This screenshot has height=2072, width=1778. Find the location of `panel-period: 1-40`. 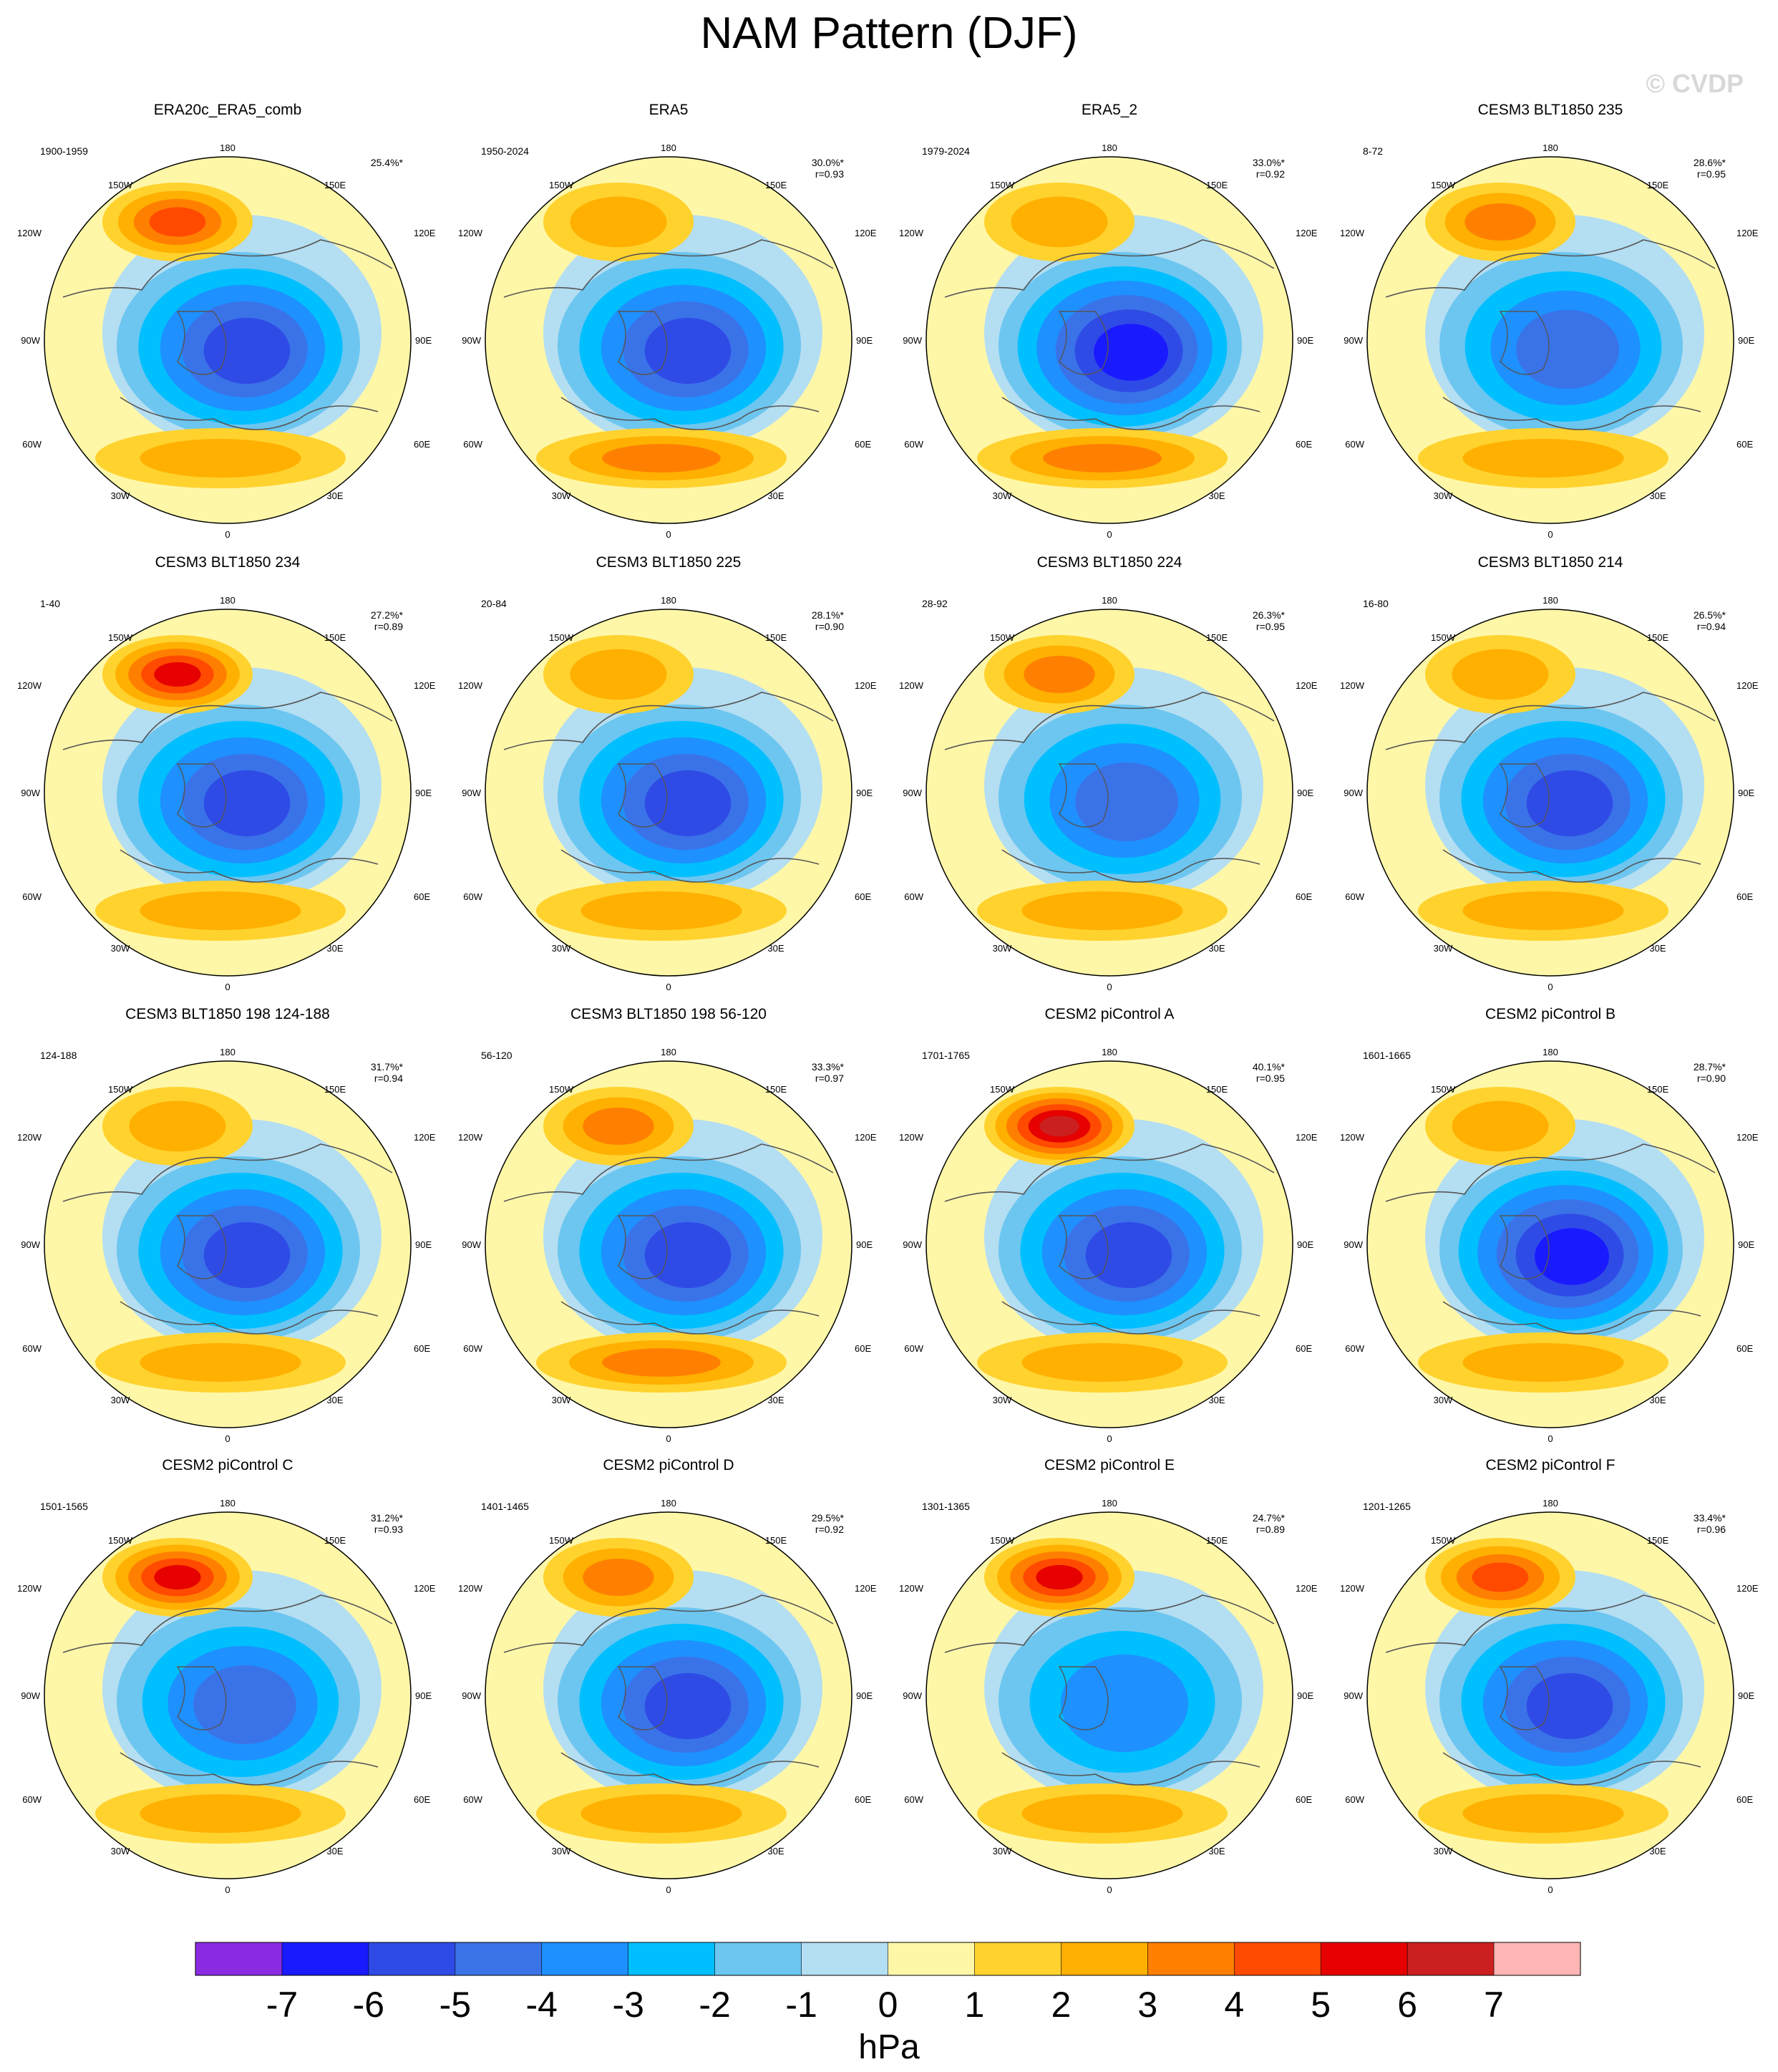

panel-period: 1-40 is located at coordinates (50, 603).